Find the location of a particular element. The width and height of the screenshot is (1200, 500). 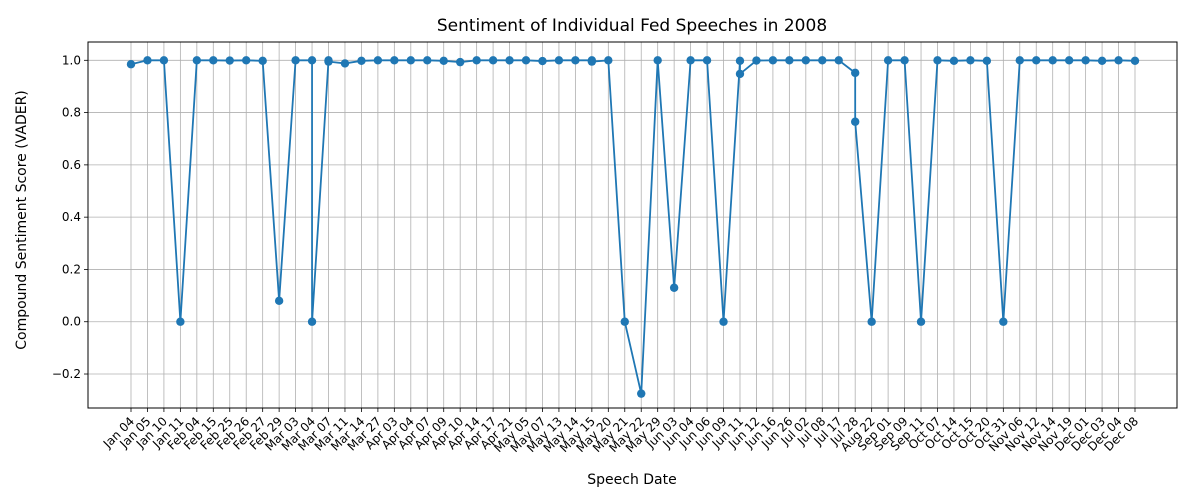

y-axis-ticks: −0.2 0.0 0.2 0.4 0.6 0.8 1.0 is located at coordinates (70, 217).